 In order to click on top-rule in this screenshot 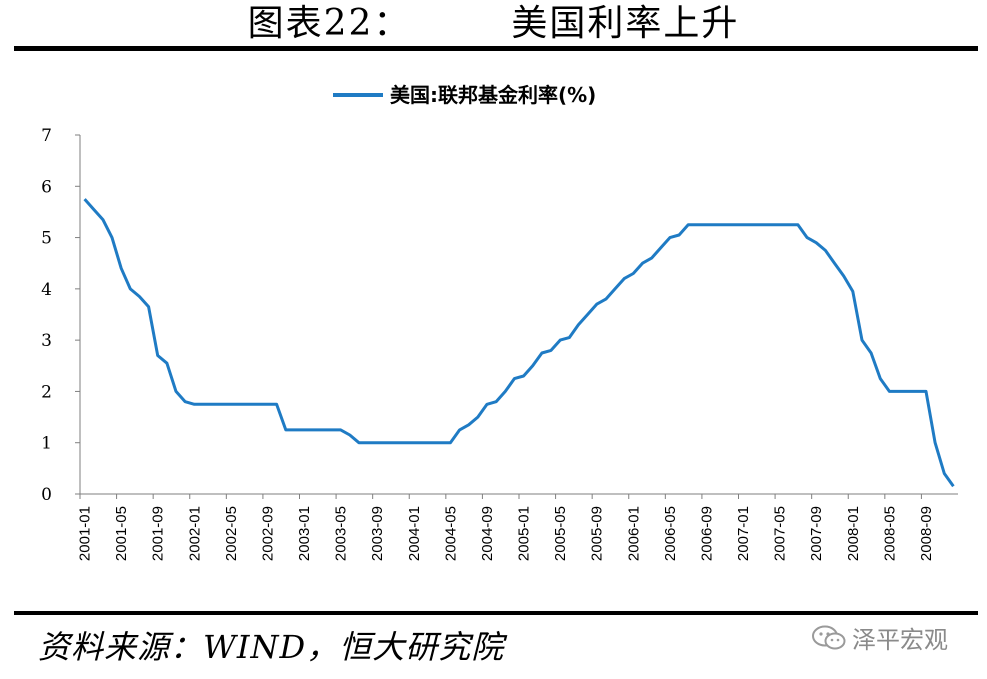, I will do `click(496, 48)`.